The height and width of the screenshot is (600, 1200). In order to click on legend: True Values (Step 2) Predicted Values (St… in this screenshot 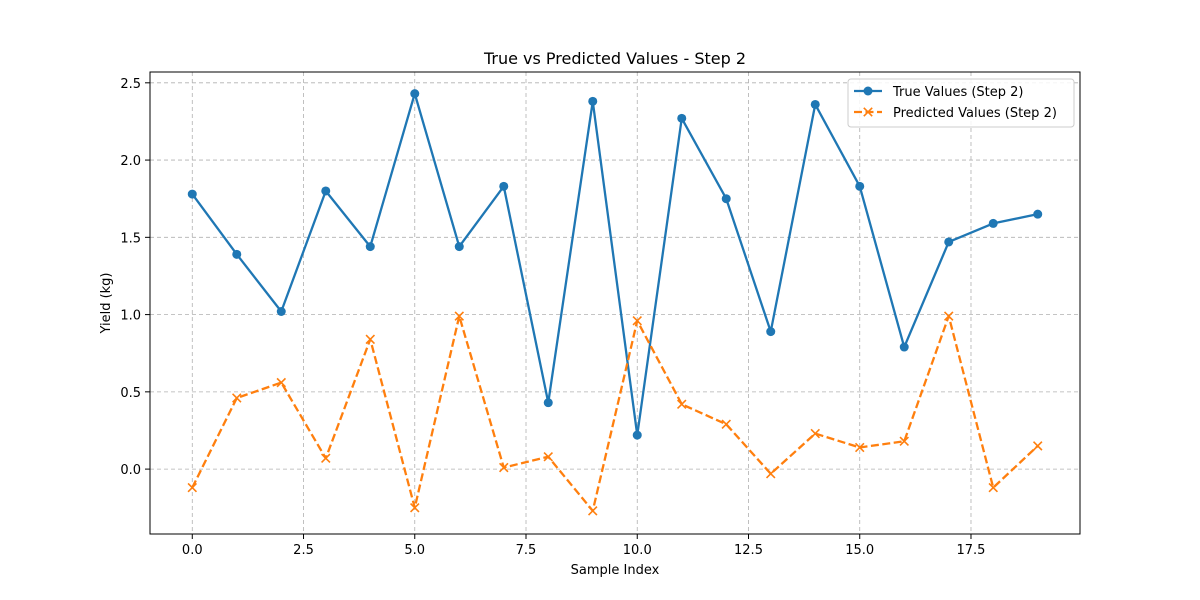, I will do `click(961, 103)`.